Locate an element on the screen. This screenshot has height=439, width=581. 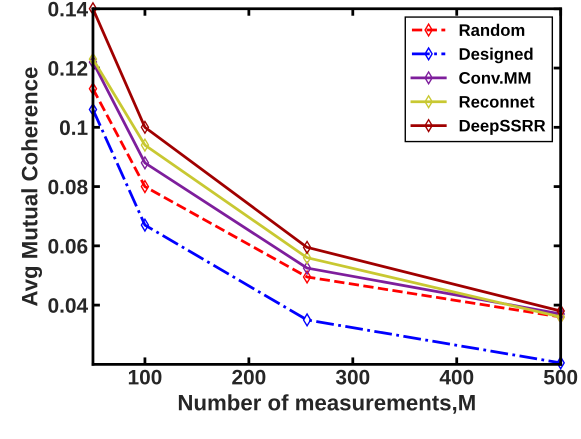
legend-label: Conv.MM is located at coordinates (494, 78).